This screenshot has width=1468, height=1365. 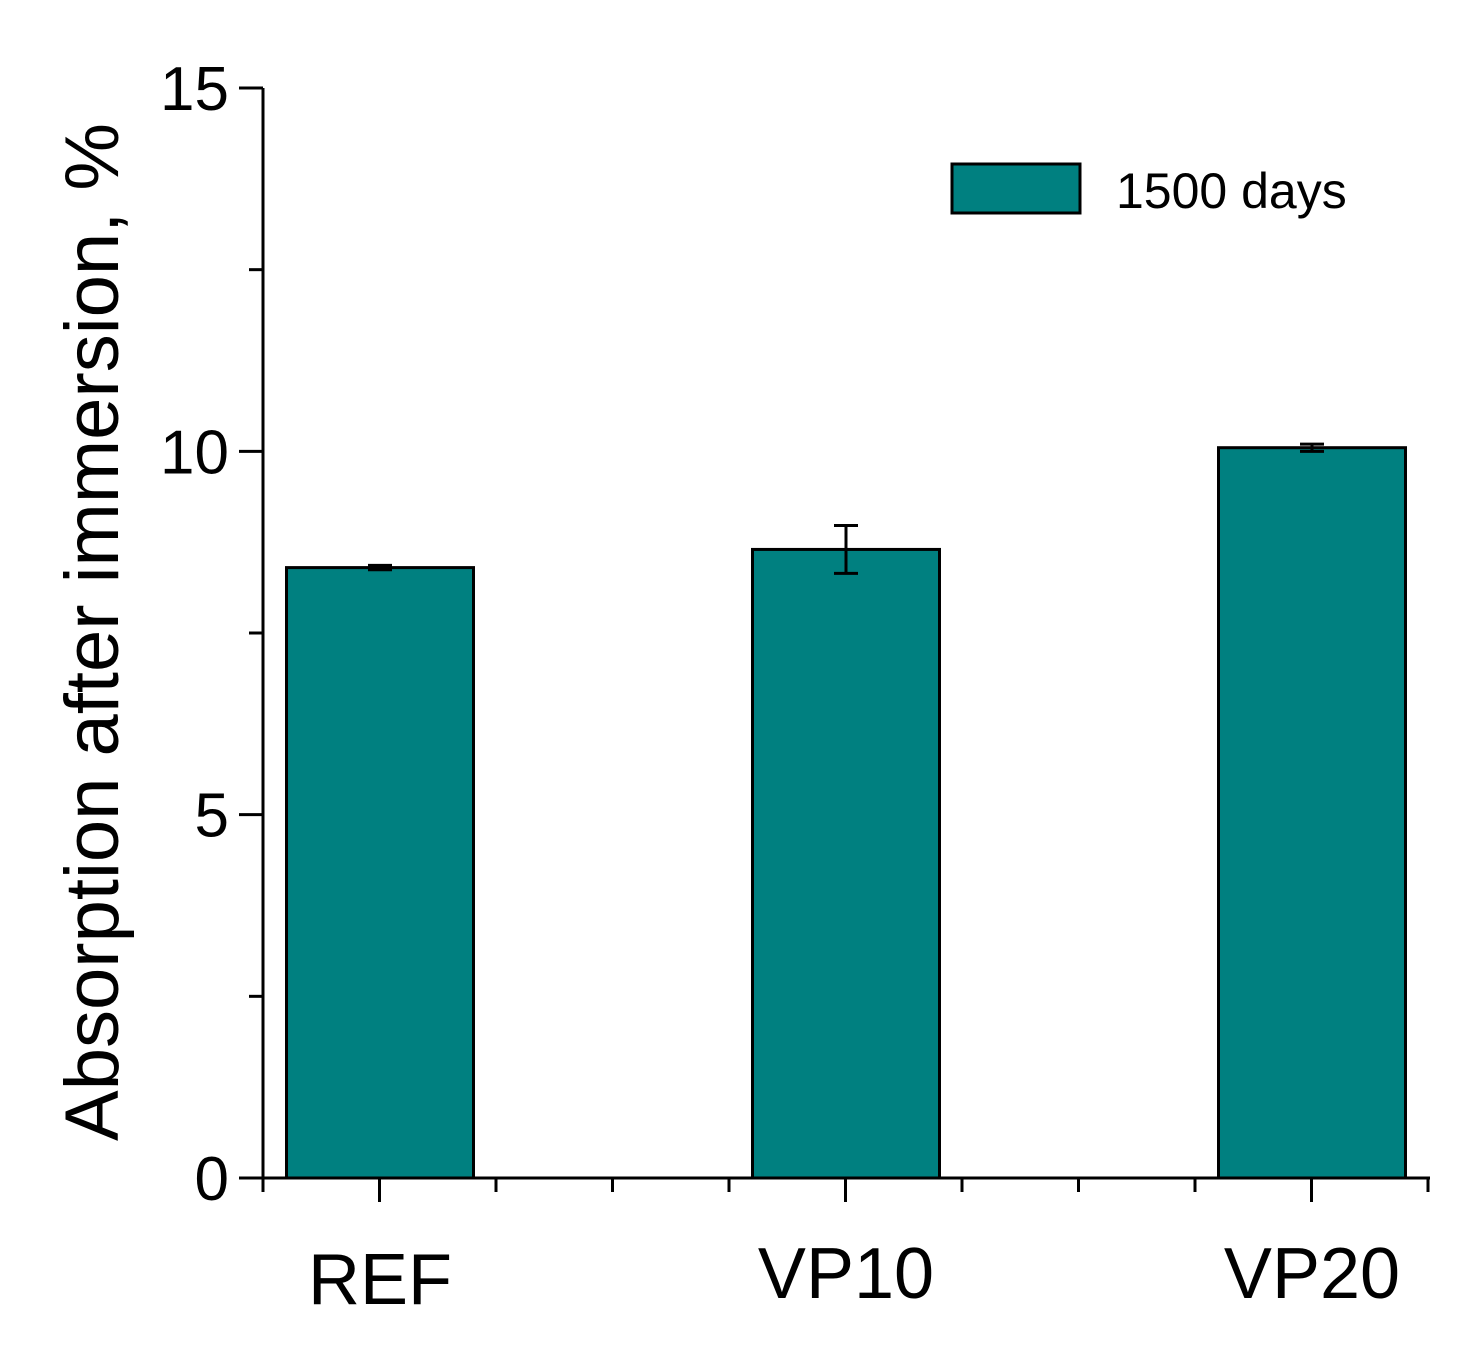 I want to click on error-bar-vp10, so click(x=846, y=549).